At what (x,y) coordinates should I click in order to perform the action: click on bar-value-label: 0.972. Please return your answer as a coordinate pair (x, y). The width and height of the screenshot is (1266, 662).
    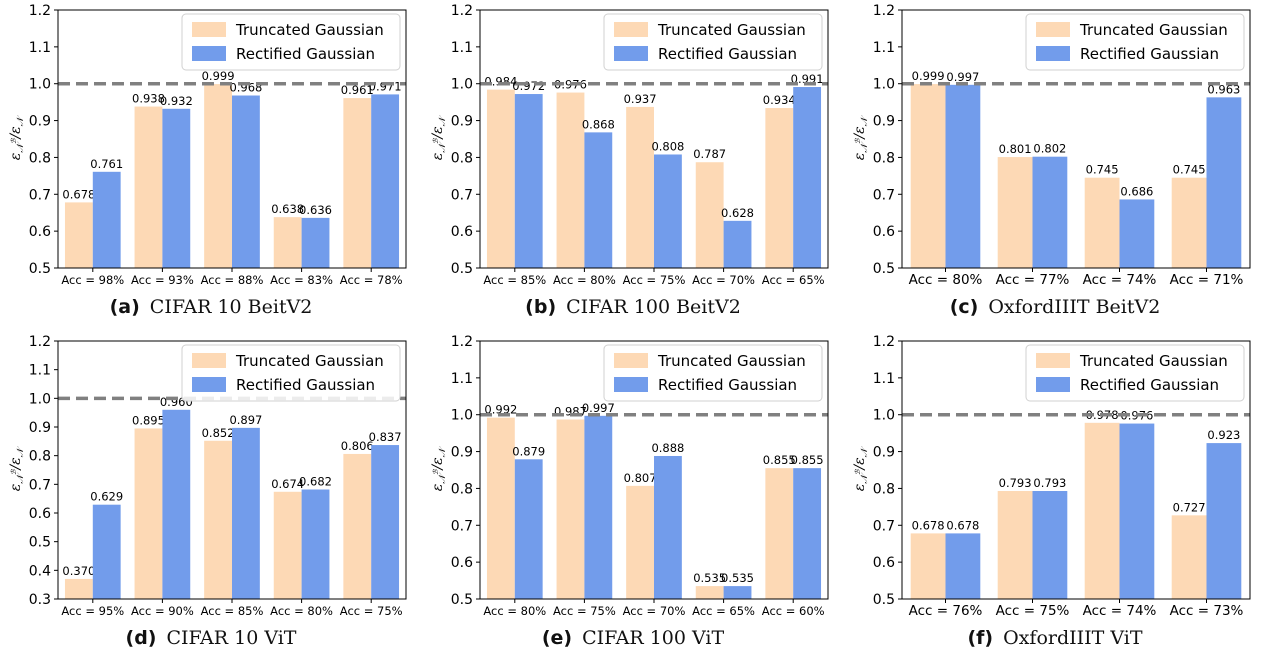
    Looking at the image, I should click on (528, 86).